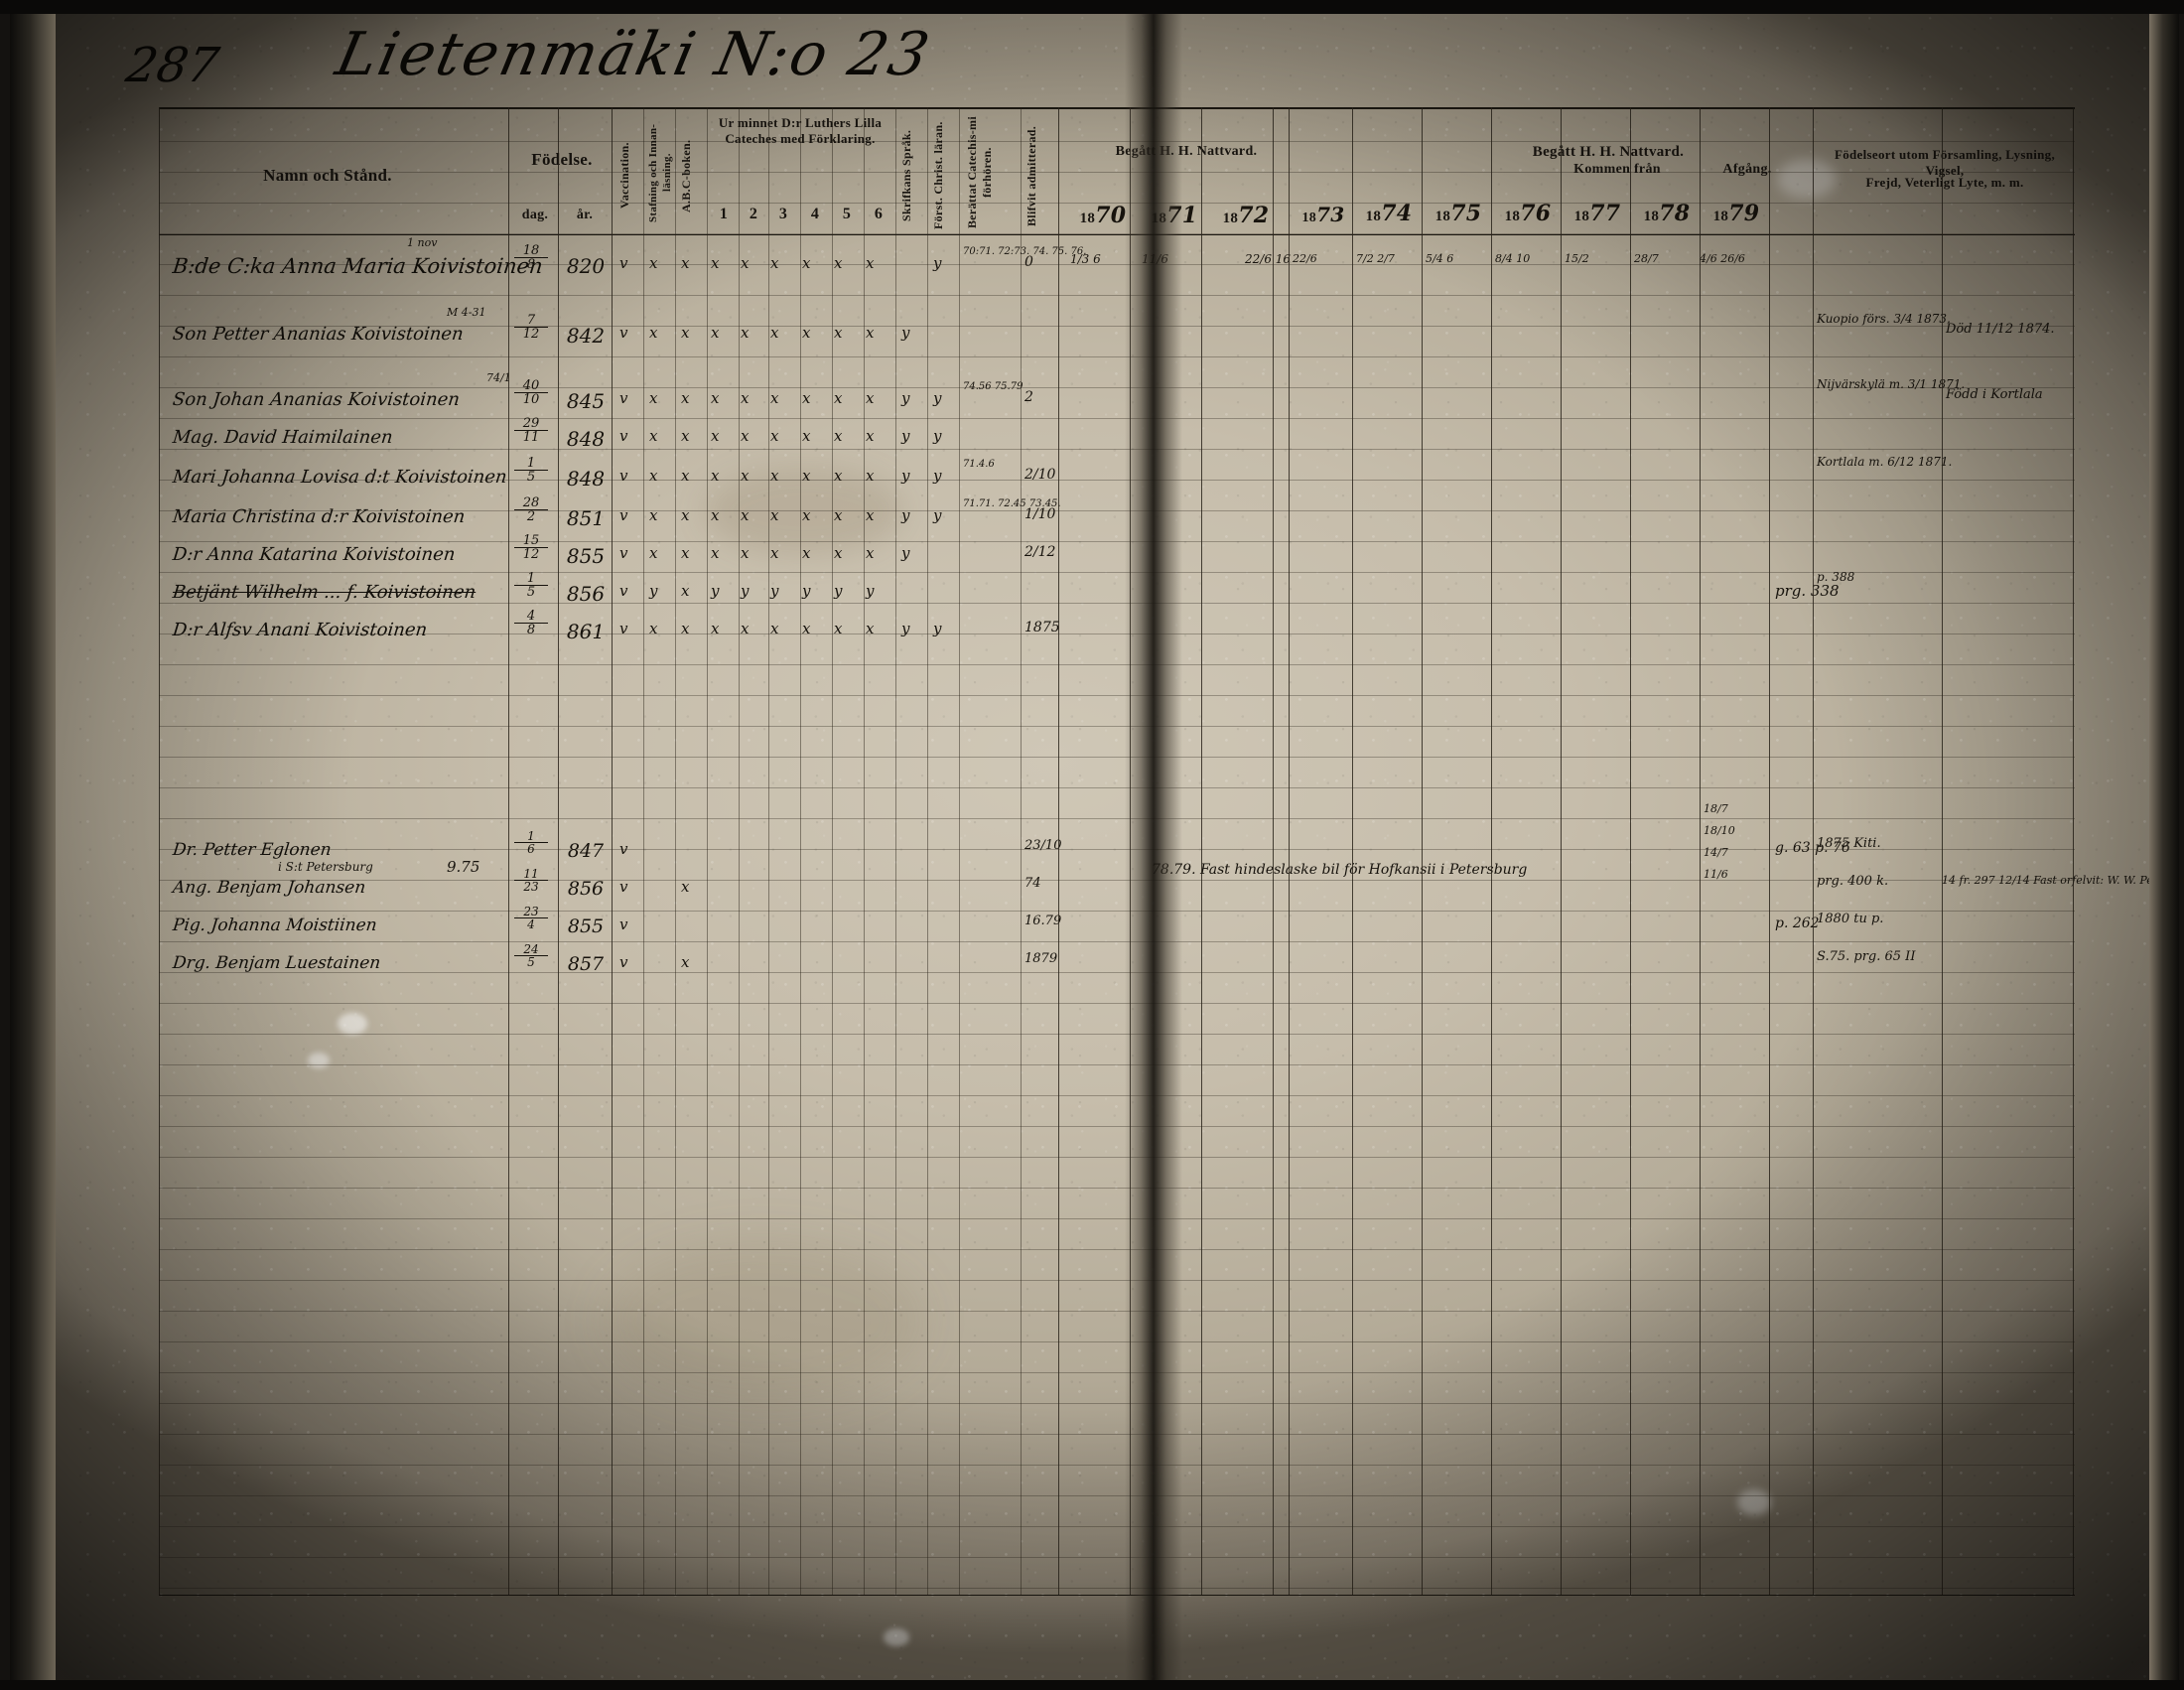 The image size is (2184, 1690). Describe the element at coordinates (498, 378) in the screenshot. I see `row-name-superscript: 74/1` at that location.